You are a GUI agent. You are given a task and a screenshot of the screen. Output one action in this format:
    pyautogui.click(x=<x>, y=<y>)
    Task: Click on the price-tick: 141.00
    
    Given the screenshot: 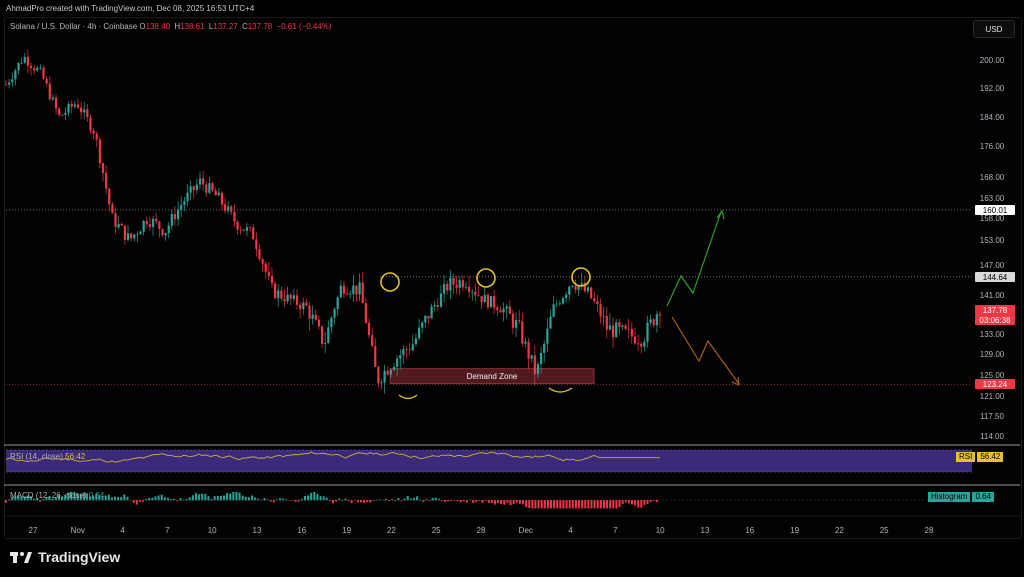 What is the action you would take?
    pyautogui.click(x=992, y=295)
    